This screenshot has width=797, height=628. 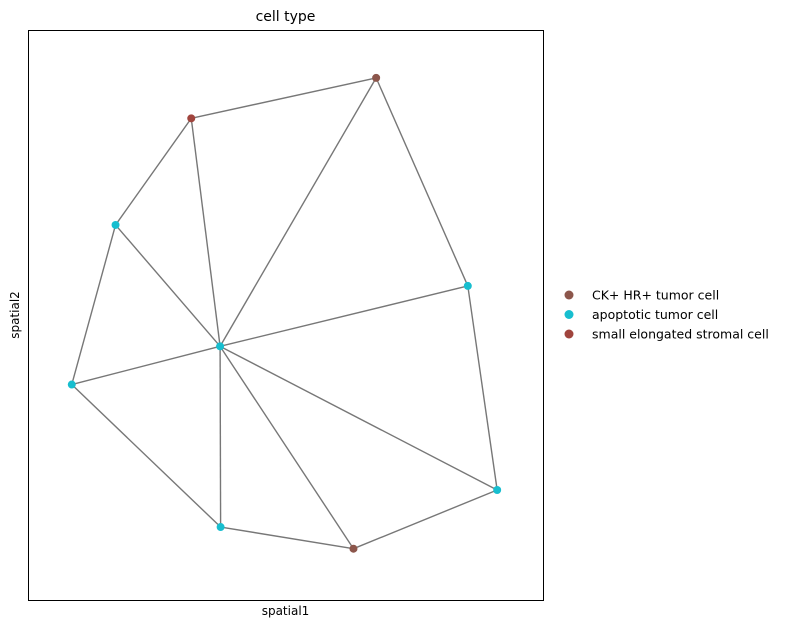 I want to click on x-axis-label: spatial1, so click(x=286, y=611).